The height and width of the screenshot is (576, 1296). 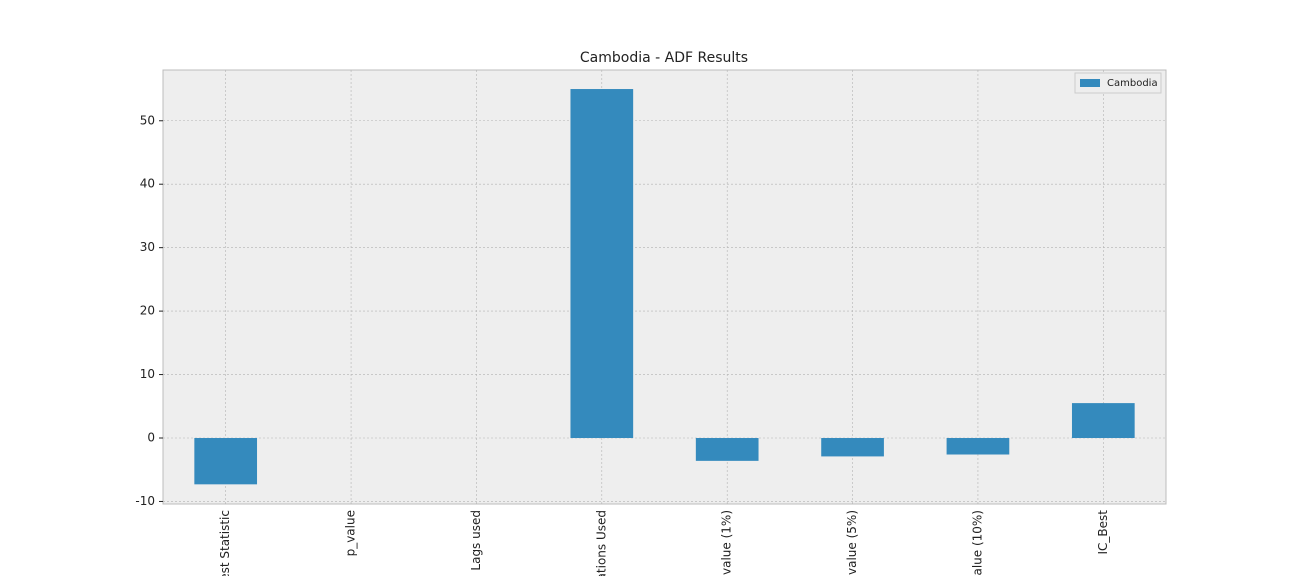 I want to click on legend-box, so click(x=1118, y=83).